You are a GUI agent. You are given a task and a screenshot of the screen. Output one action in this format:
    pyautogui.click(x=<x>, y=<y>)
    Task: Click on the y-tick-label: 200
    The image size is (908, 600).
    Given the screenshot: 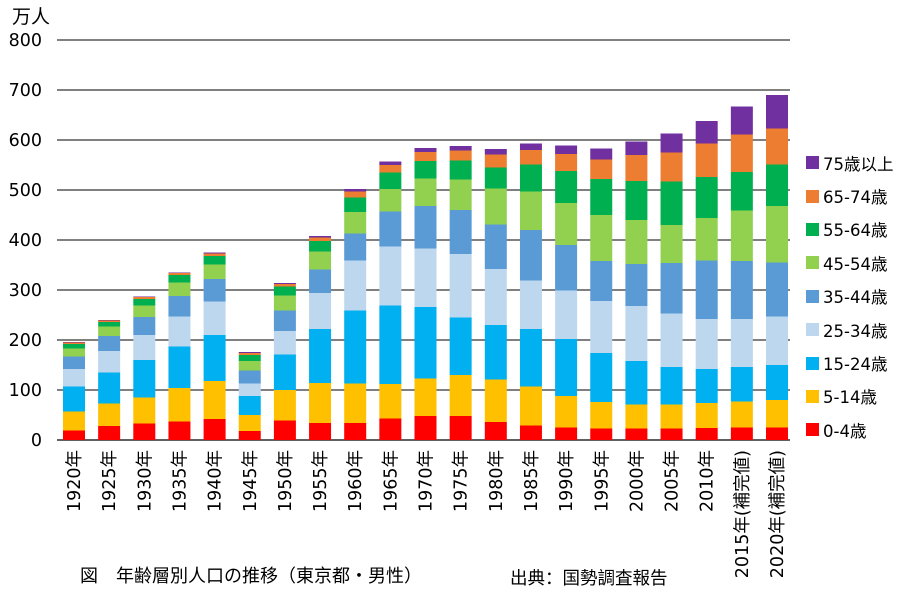 What is the action you would take?
    pyautogui.click(x=25, y=341)
    